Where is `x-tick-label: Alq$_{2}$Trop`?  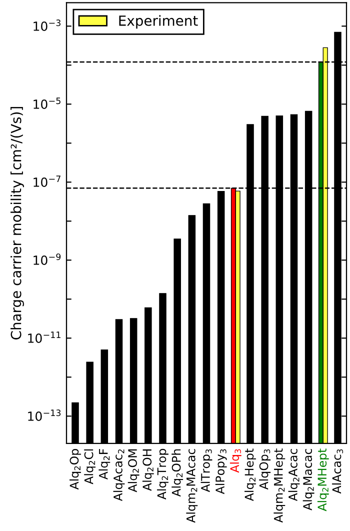 x-tick-label: Alq$_{2}$Trop is located at coordinates (162, 474).